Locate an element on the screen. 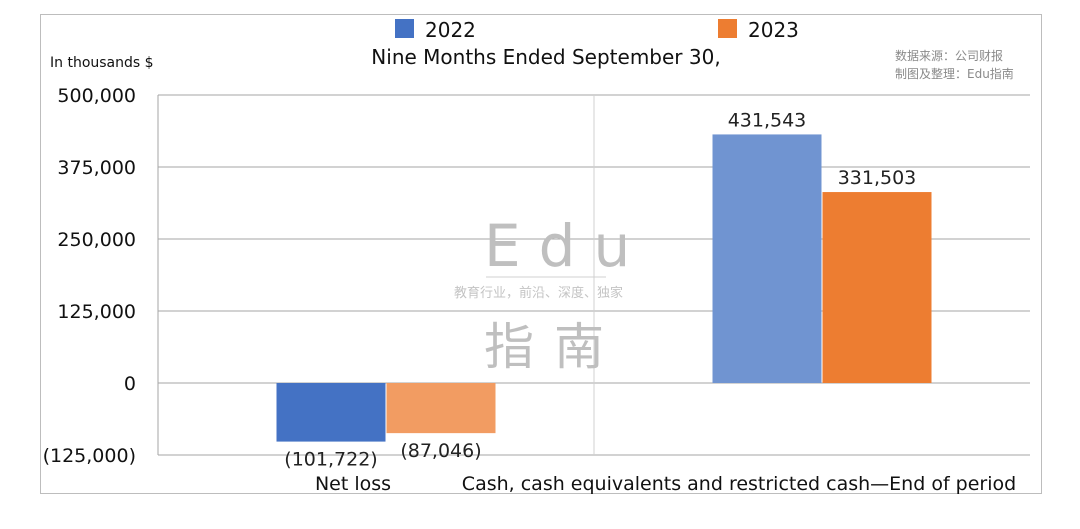  credit-note: 制图及整理：Edu指南 is located at coordinates (954, 73).